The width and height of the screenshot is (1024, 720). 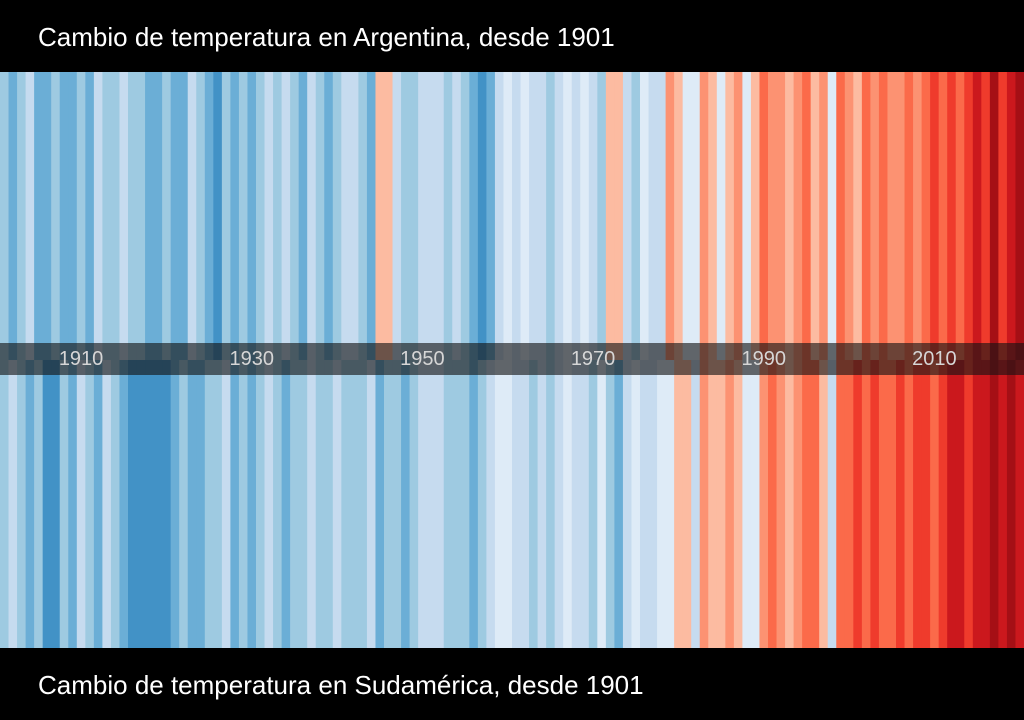 What do you see at coordinates (380, 216) in the screenshot?
I see `argentina-stripe-1945` at bounding box center [380, 216].